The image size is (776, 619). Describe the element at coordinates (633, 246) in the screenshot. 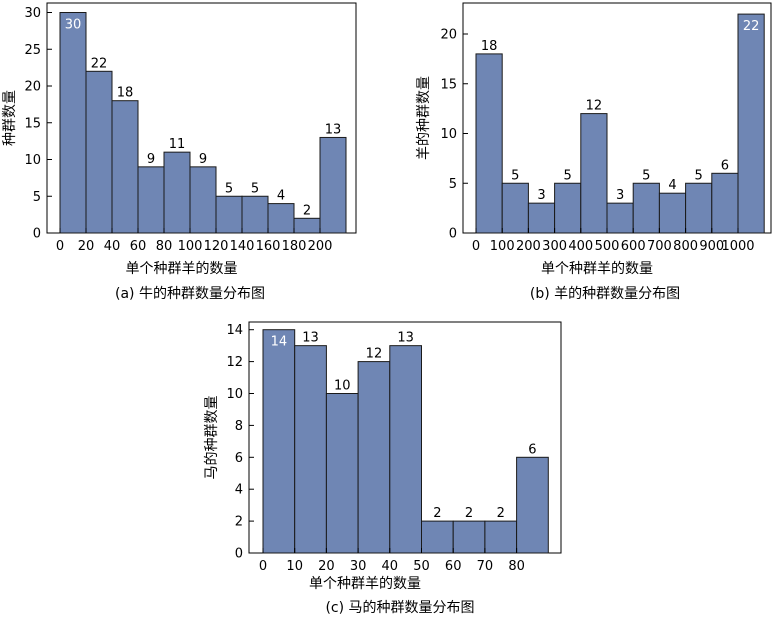

I see `x-tick-label: 600` at that location.